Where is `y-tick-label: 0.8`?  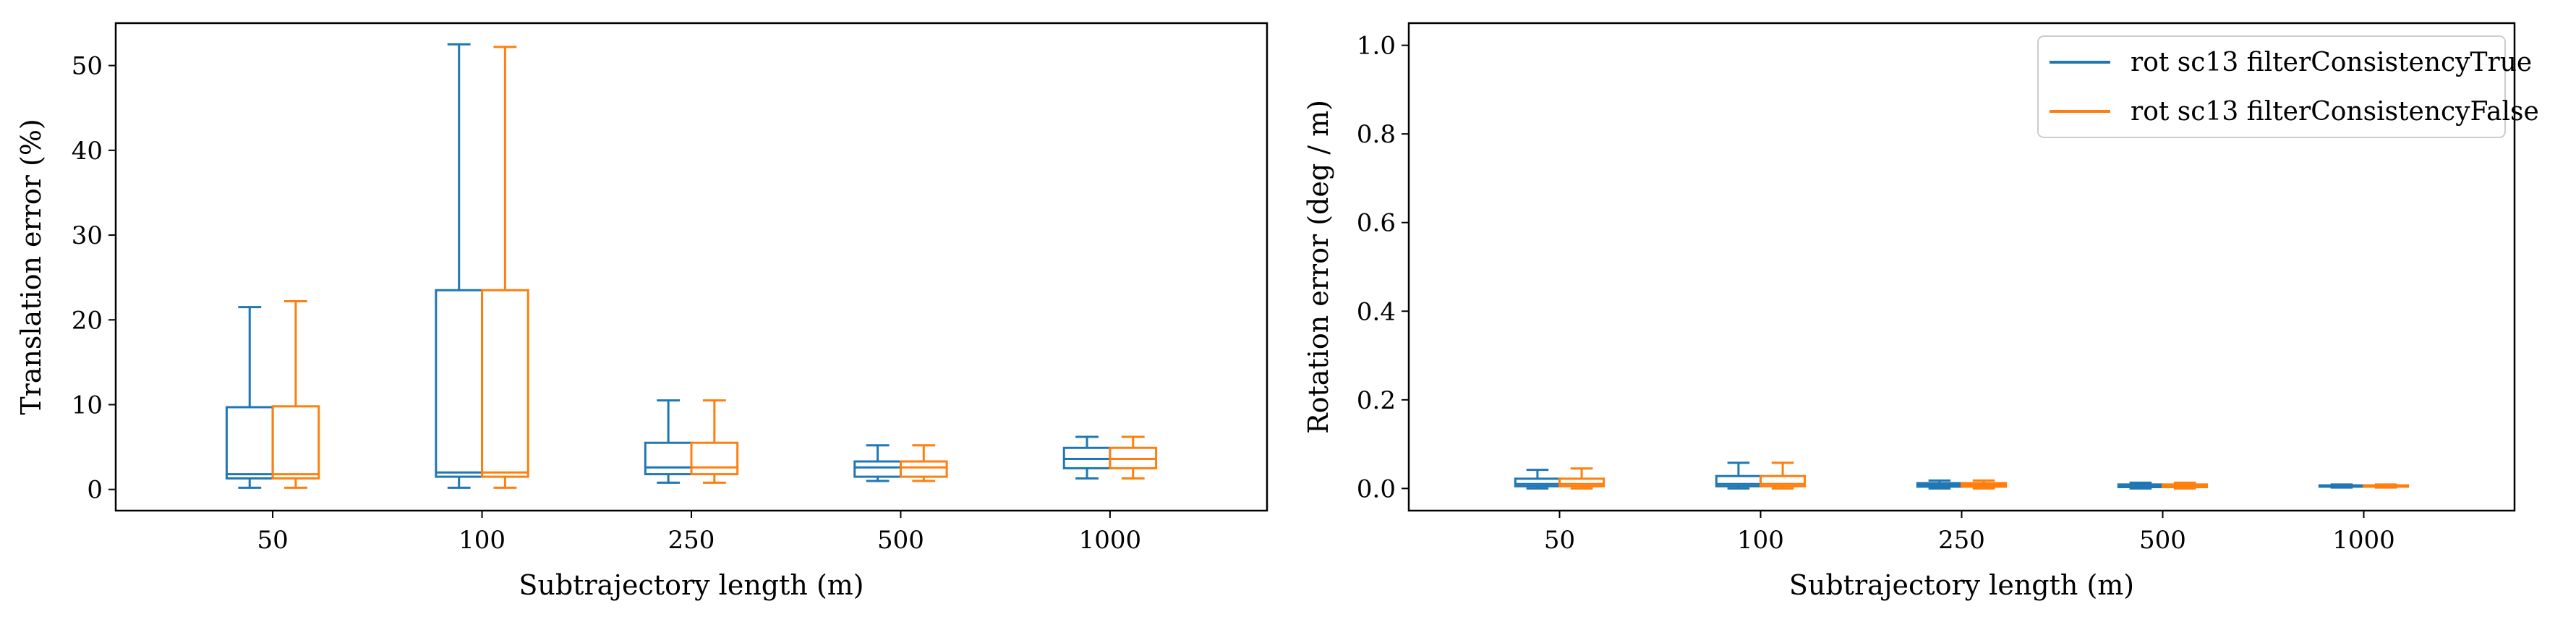
y-tick-label: 0.8 is located at coordinates (1376, 134).